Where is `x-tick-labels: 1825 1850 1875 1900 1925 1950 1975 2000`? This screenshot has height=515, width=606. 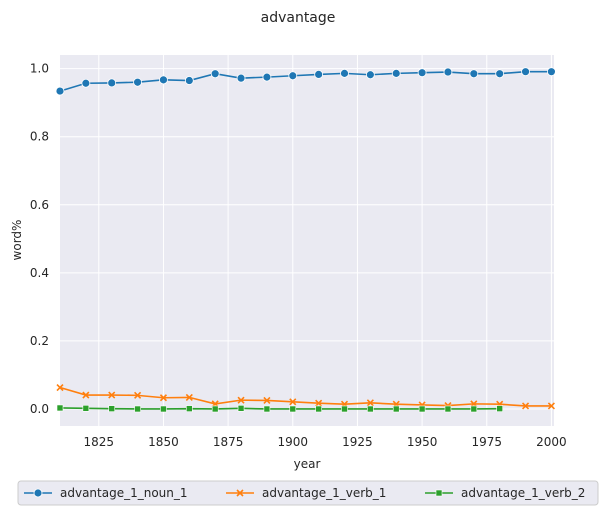 x-tick-labels: 1825 1850 1875 1900 1925 1950 1975 2000 is located at coordinates (325, 442).